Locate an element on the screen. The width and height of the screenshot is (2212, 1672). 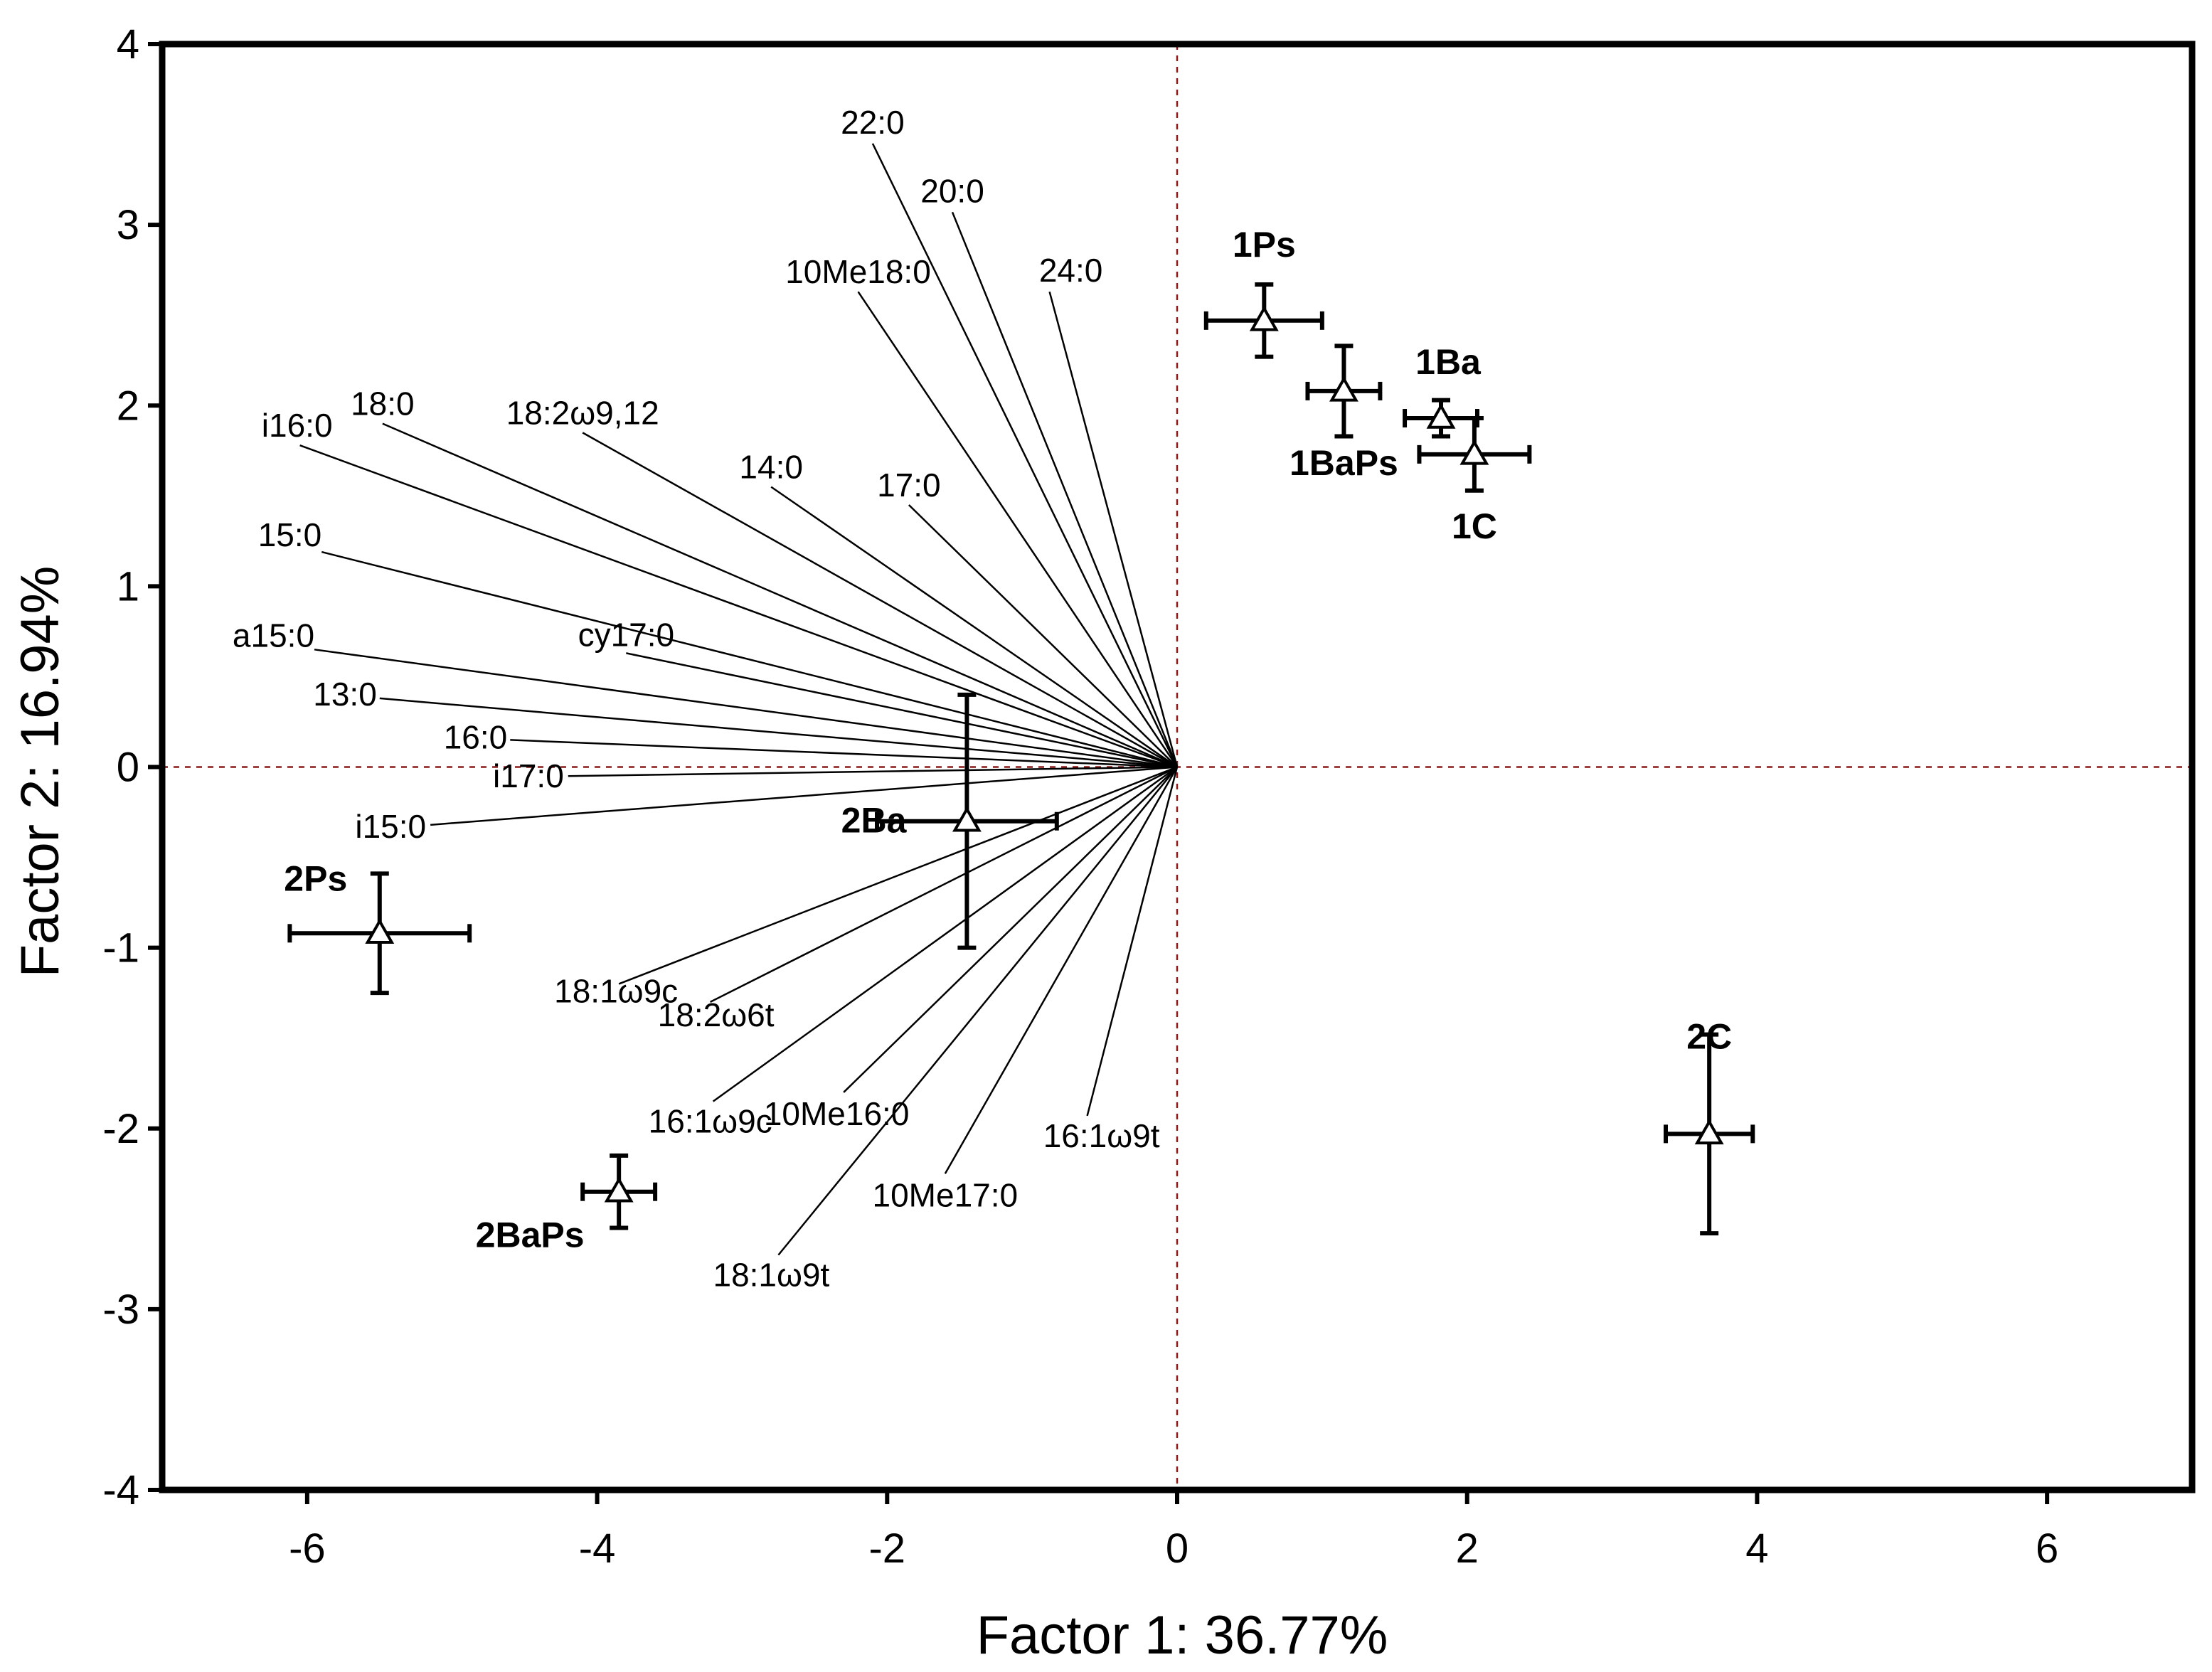
vector-label: 18:1ω9c is located at coordinates (616, 990).